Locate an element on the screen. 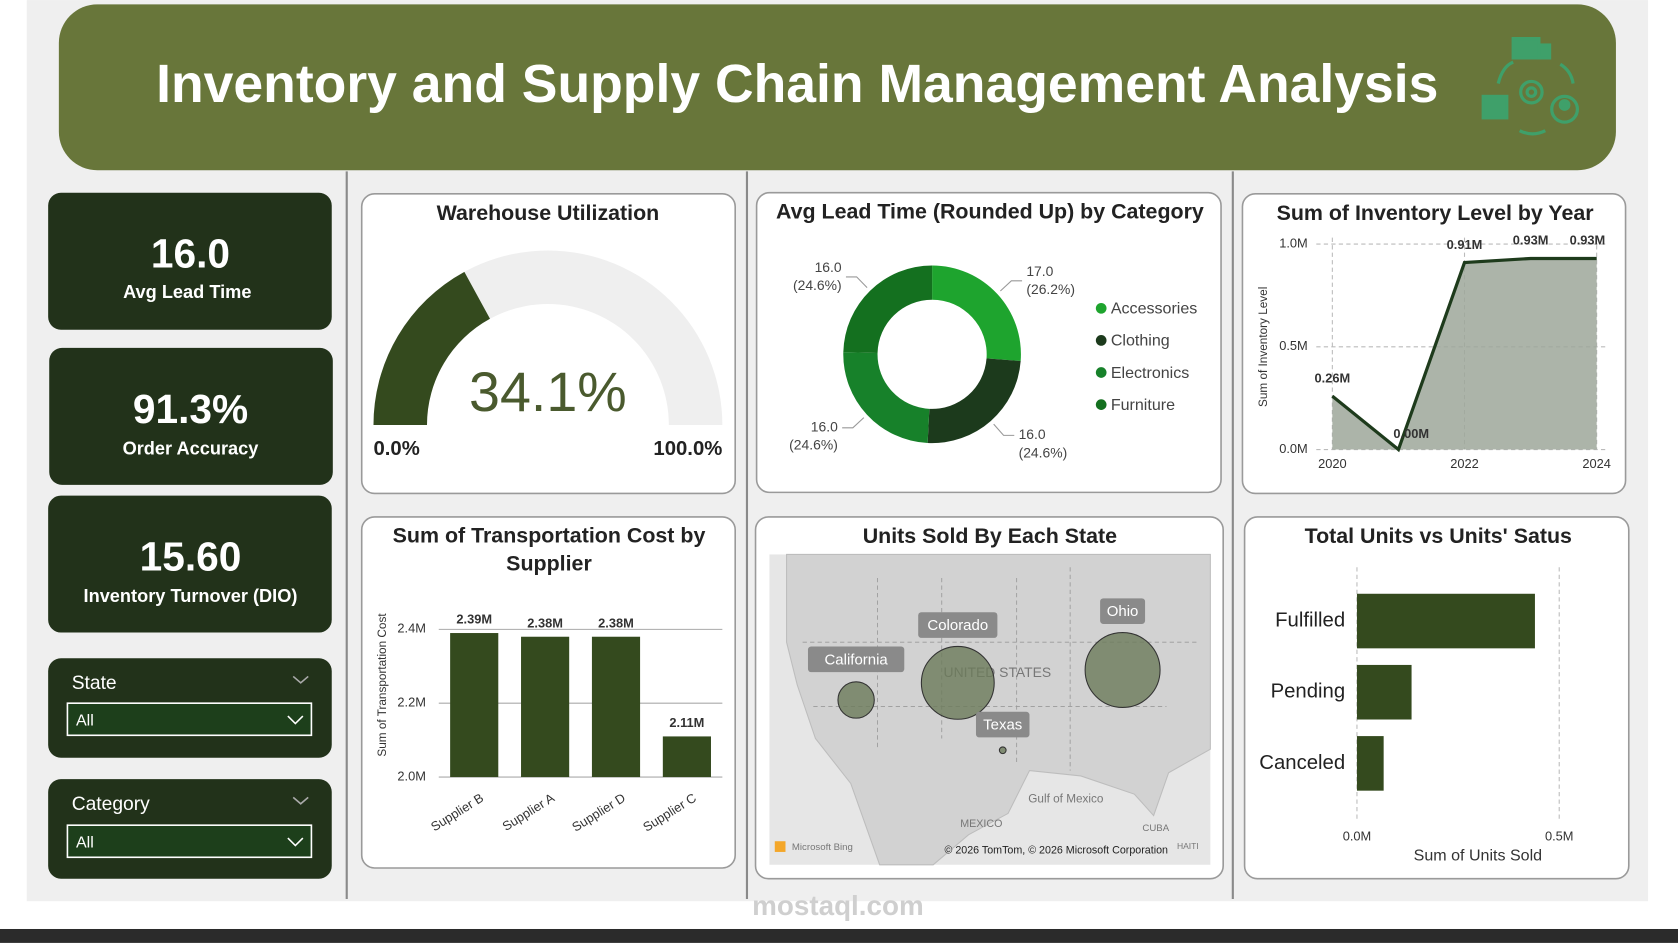  map-label: CUBA is located at coordinates (1155, 828).